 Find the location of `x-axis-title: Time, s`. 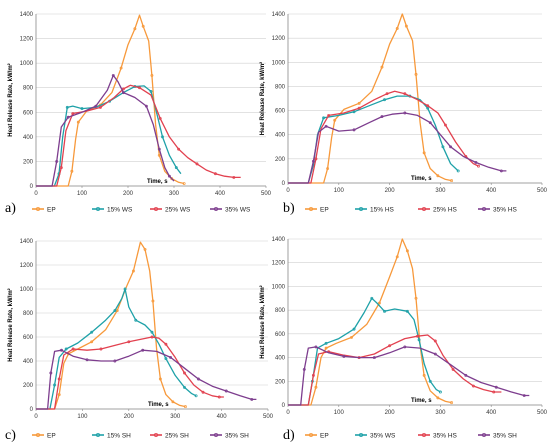

x-axis-title: Time, s is located at coordinates (421, 401).